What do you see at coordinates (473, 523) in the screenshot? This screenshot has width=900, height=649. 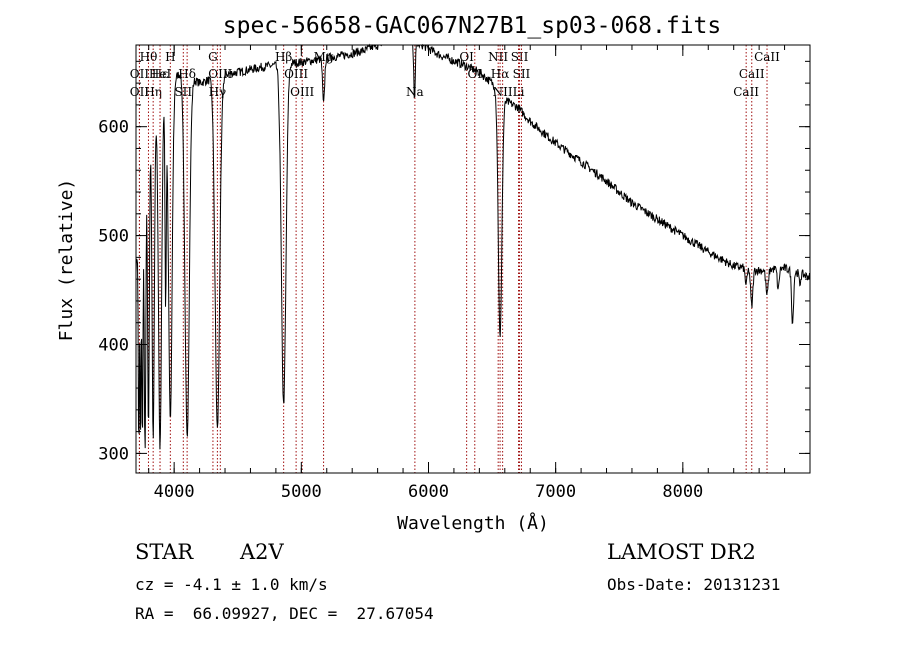 I see `x-axis-label: Wavelength (Å)` at bounding box center [473, 523].